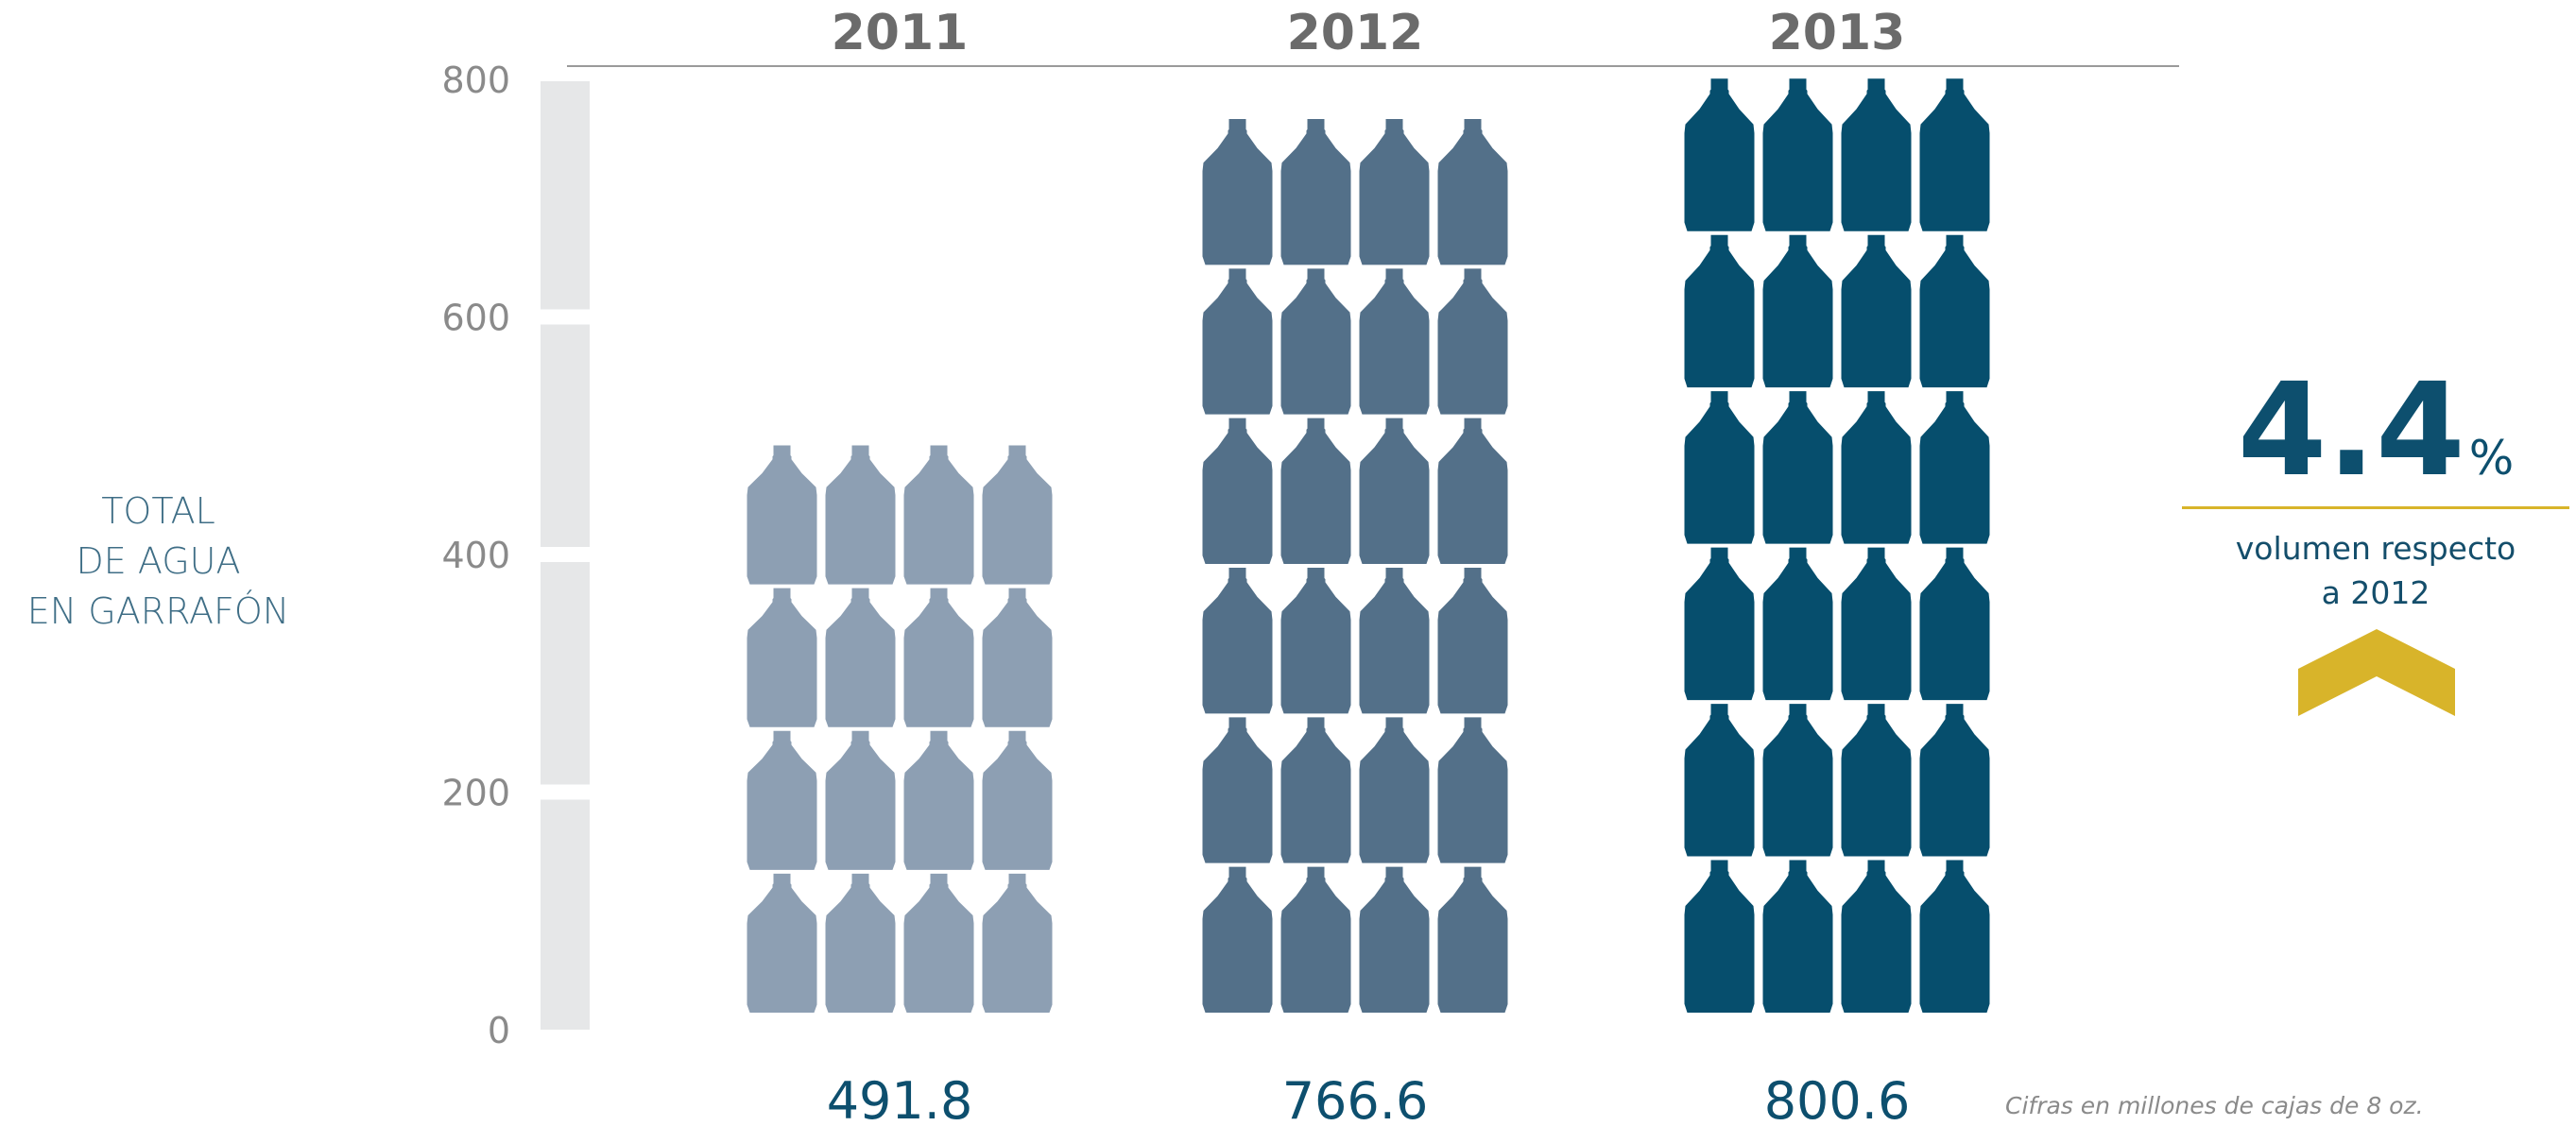  I want to click on callout-description: volumen respecto a 2012, so click(2375, 570).